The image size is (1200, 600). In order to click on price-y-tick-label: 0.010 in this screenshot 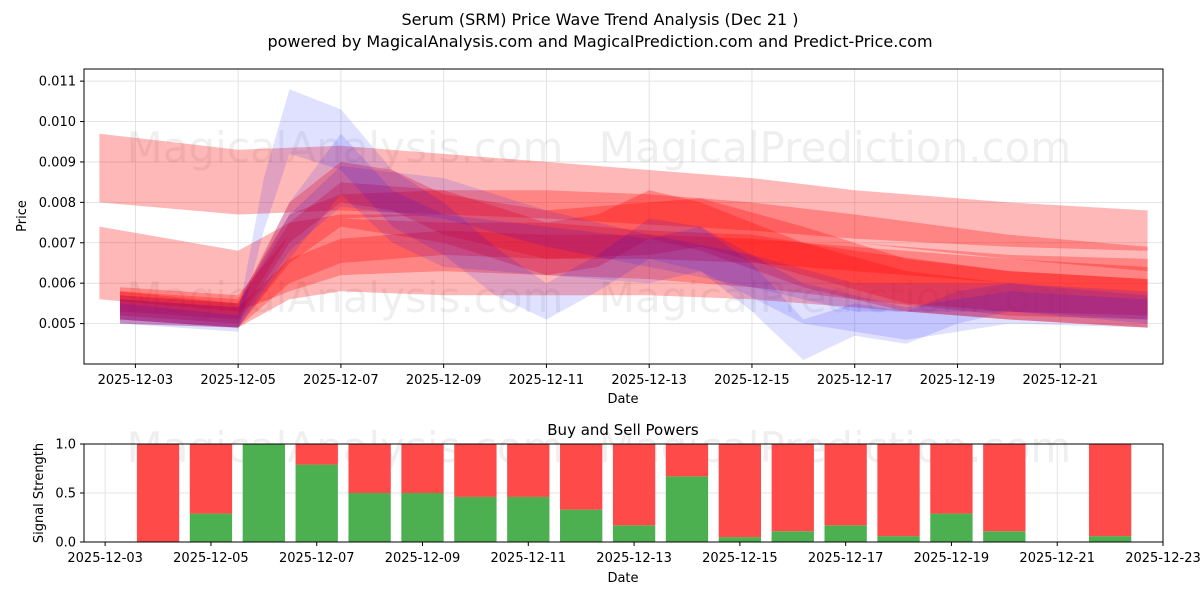, I will do `click(57, 122)`.